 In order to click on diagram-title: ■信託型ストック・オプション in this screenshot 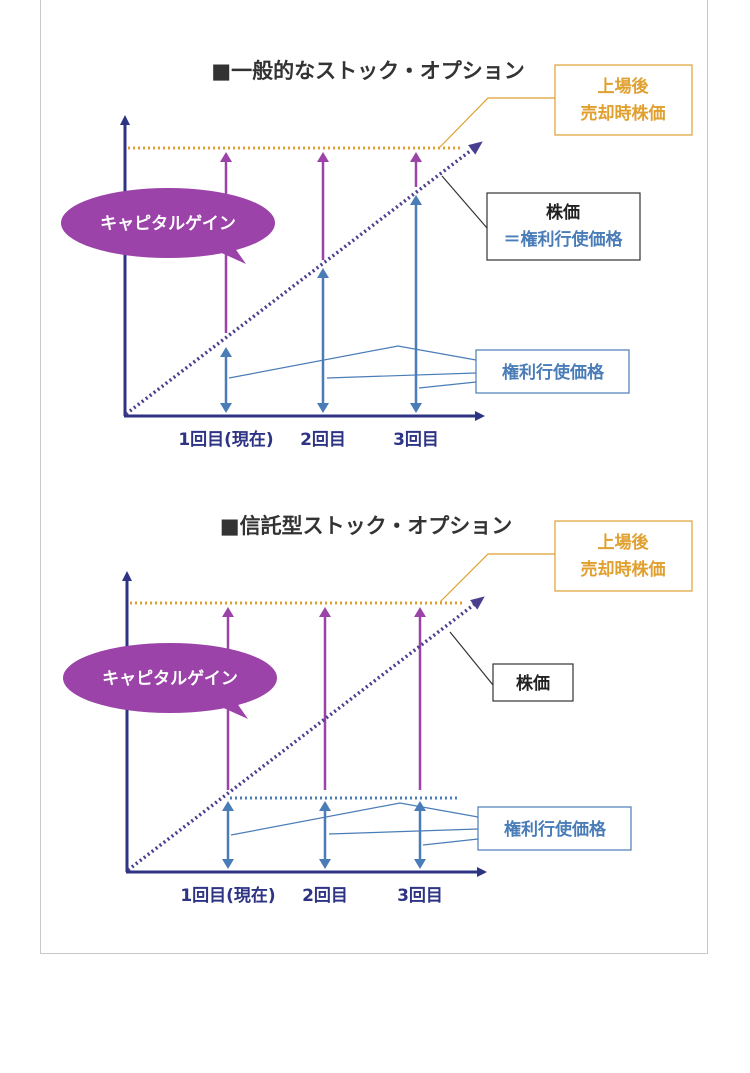, I will do `click(366, 526)`.